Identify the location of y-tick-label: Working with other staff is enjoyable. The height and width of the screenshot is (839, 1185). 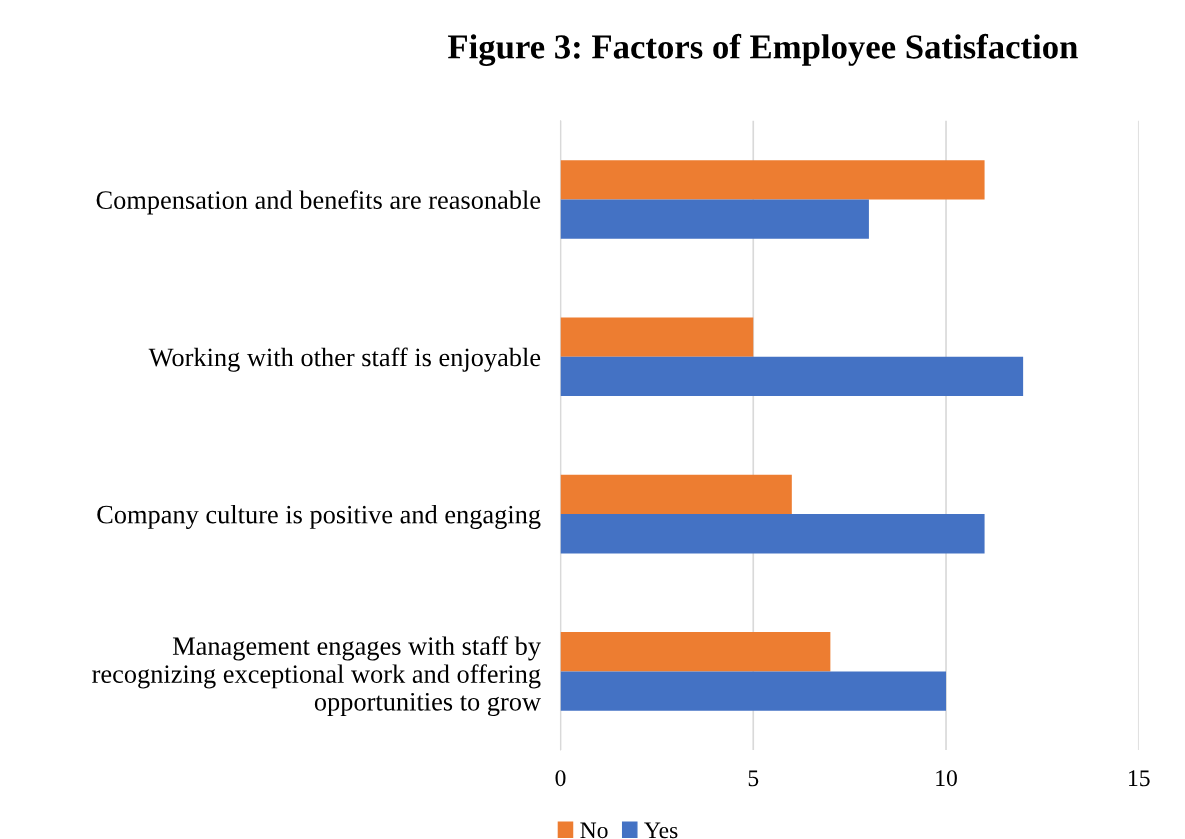
(344, 359).